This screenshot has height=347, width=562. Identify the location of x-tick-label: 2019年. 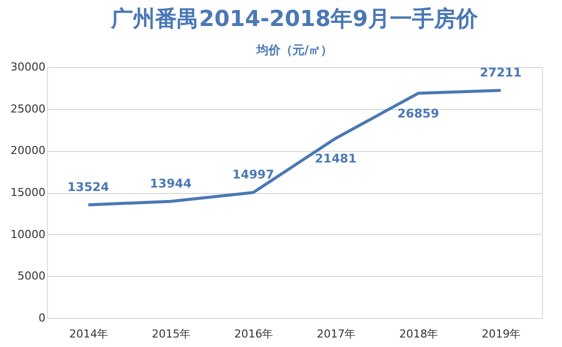
(501, 334).